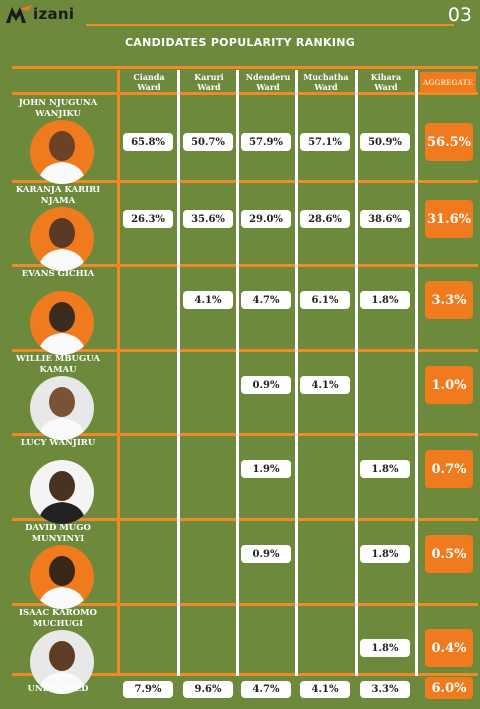 This screenshot has height=709, width=480. Describe the element at coordinates (449, 554) in the screenshot. I see `aggregate-value: 0.5%` at that location.